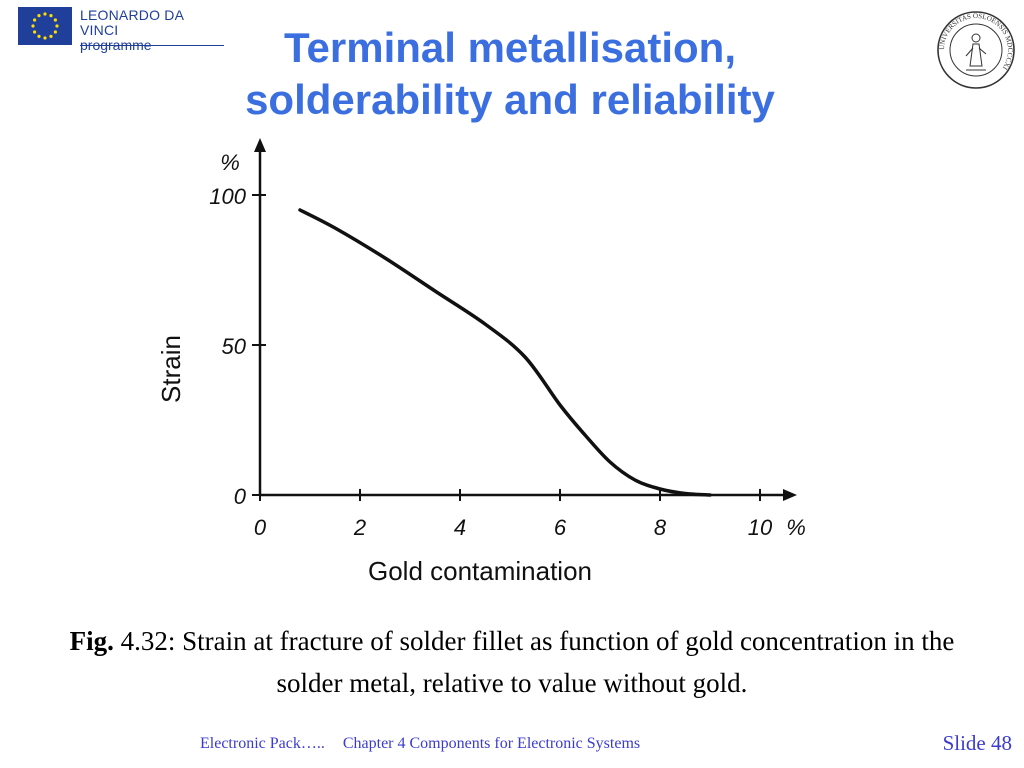 The height and width of the screenshot is (768, 1024). I want to click on x-tick-label: 8, so click(660, 527).